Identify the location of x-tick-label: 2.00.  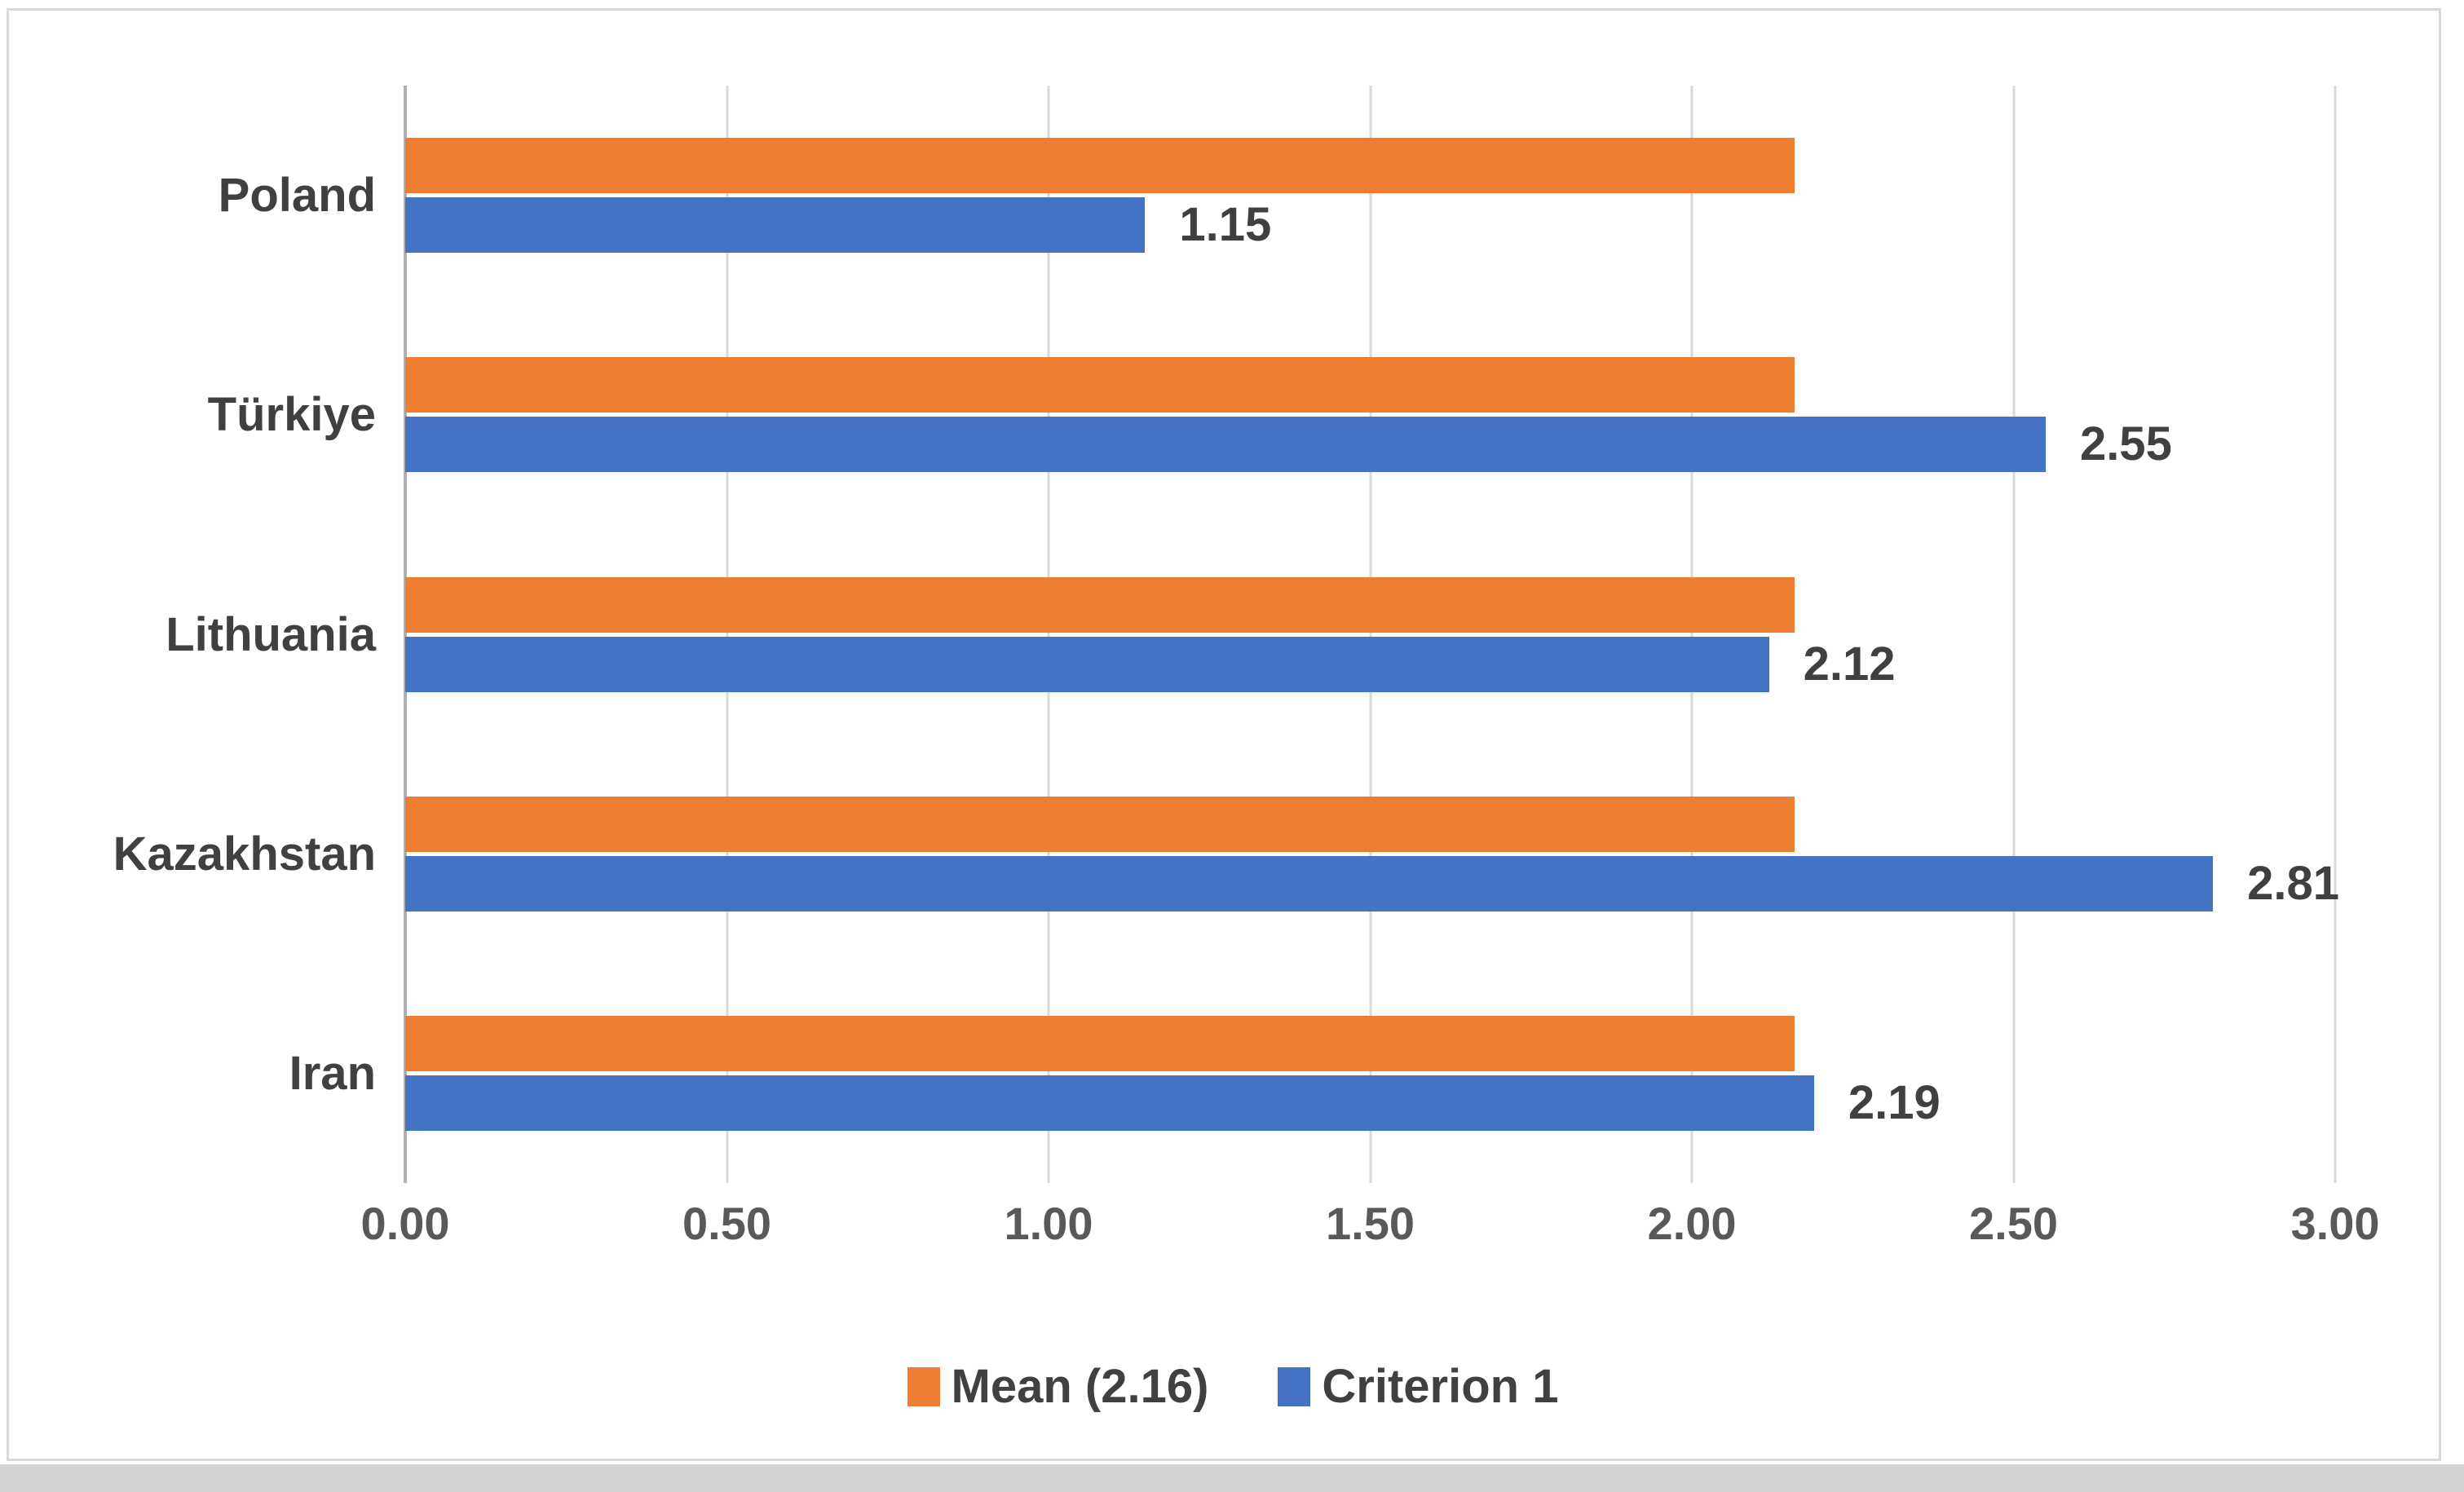
(1692, 1224).